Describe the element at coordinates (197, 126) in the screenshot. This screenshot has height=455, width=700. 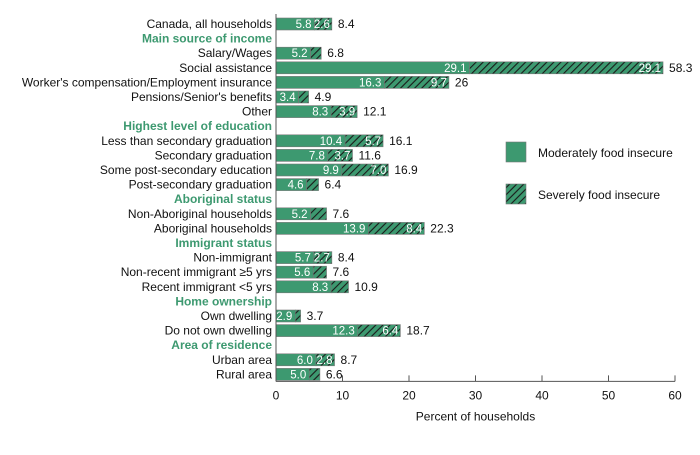
I see `group-header: Highest level of education` at that location.